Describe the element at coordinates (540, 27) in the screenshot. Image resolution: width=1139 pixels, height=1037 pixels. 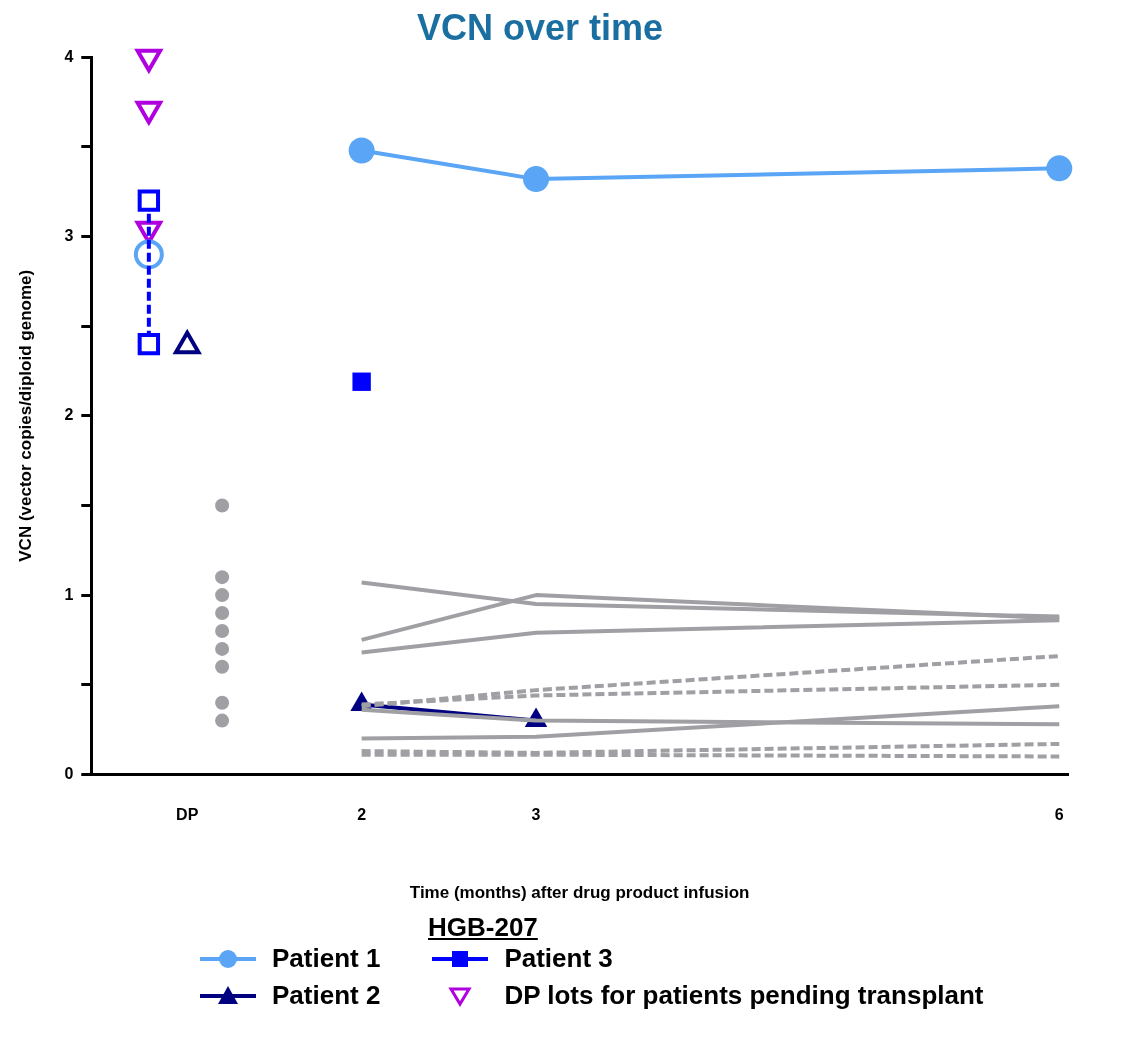
I see `chart-title: VCN over time` at that location.